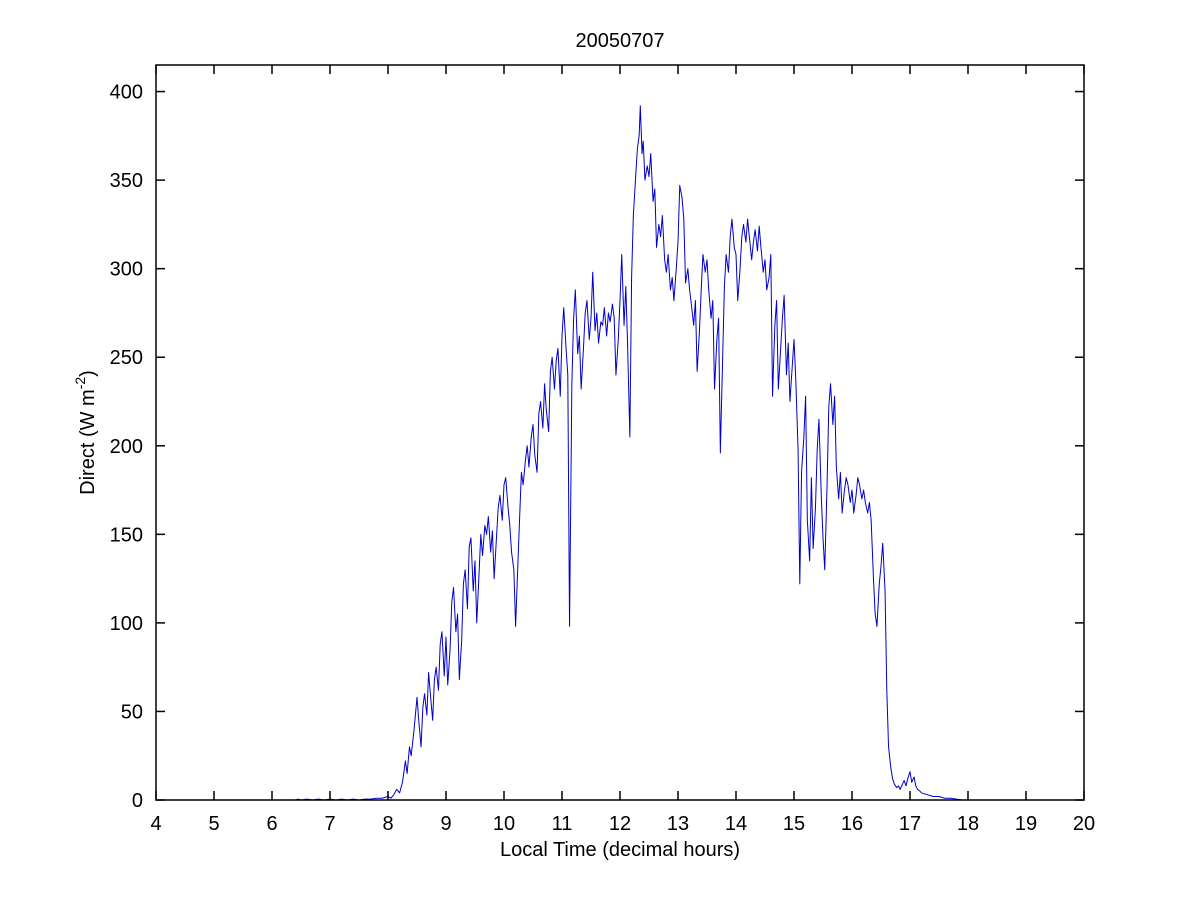  I want to click on x-tick-label: 14, so click(736, 824).